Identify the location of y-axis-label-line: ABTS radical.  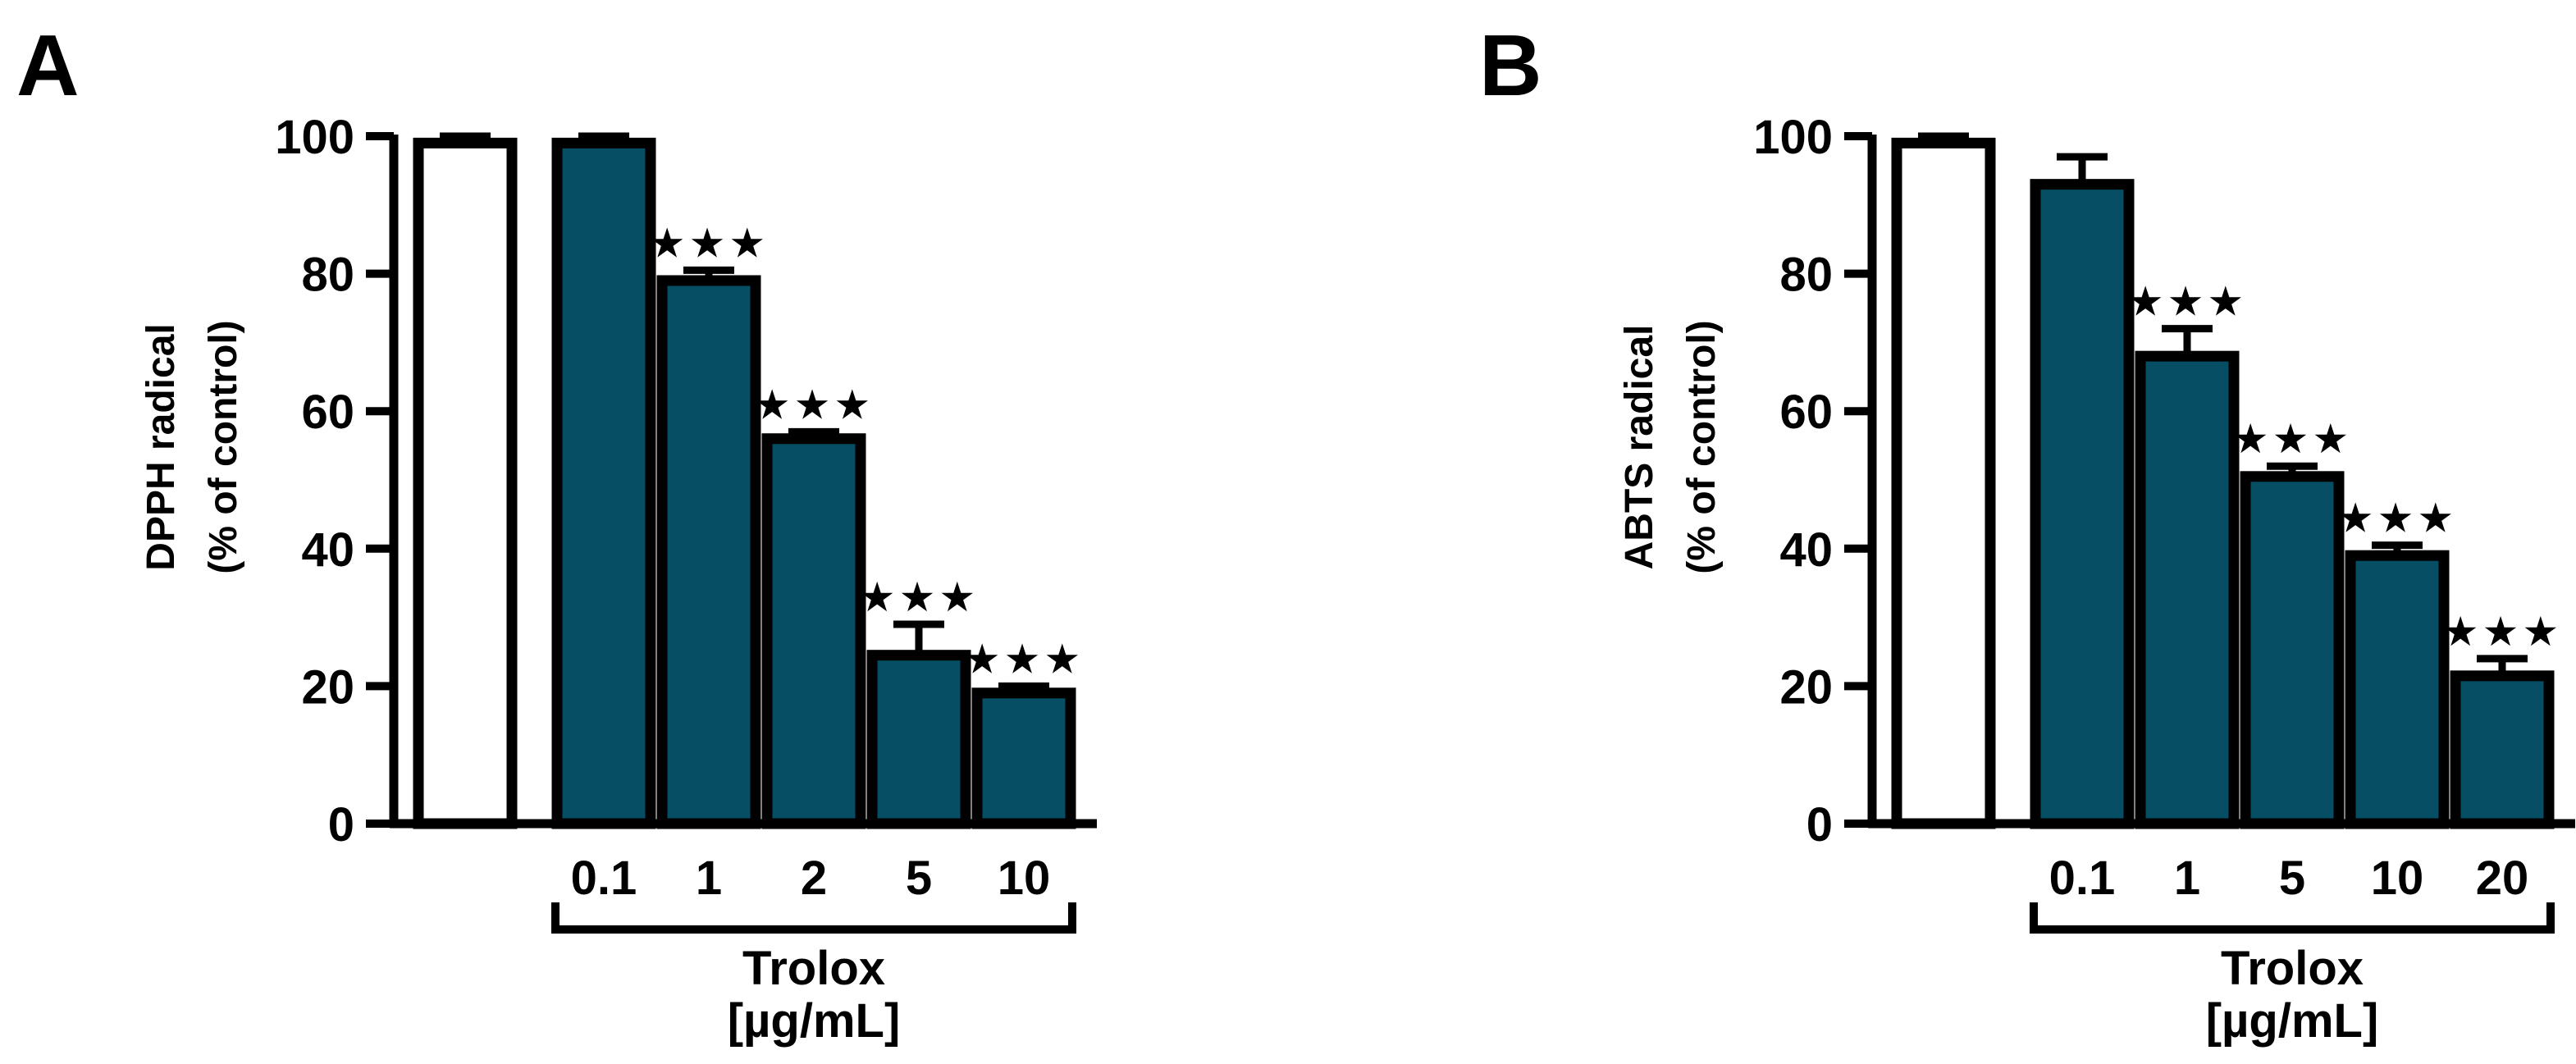
(1639, 447).